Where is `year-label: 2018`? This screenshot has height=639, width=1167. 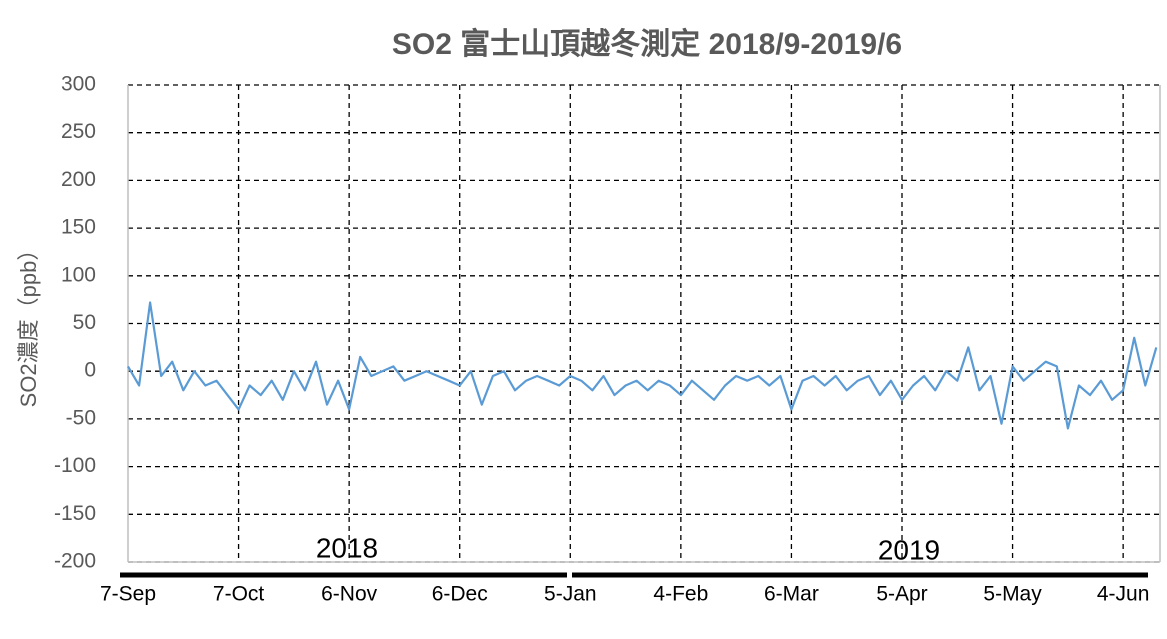
year-label: 2018 is located at coordinates (347, 547).